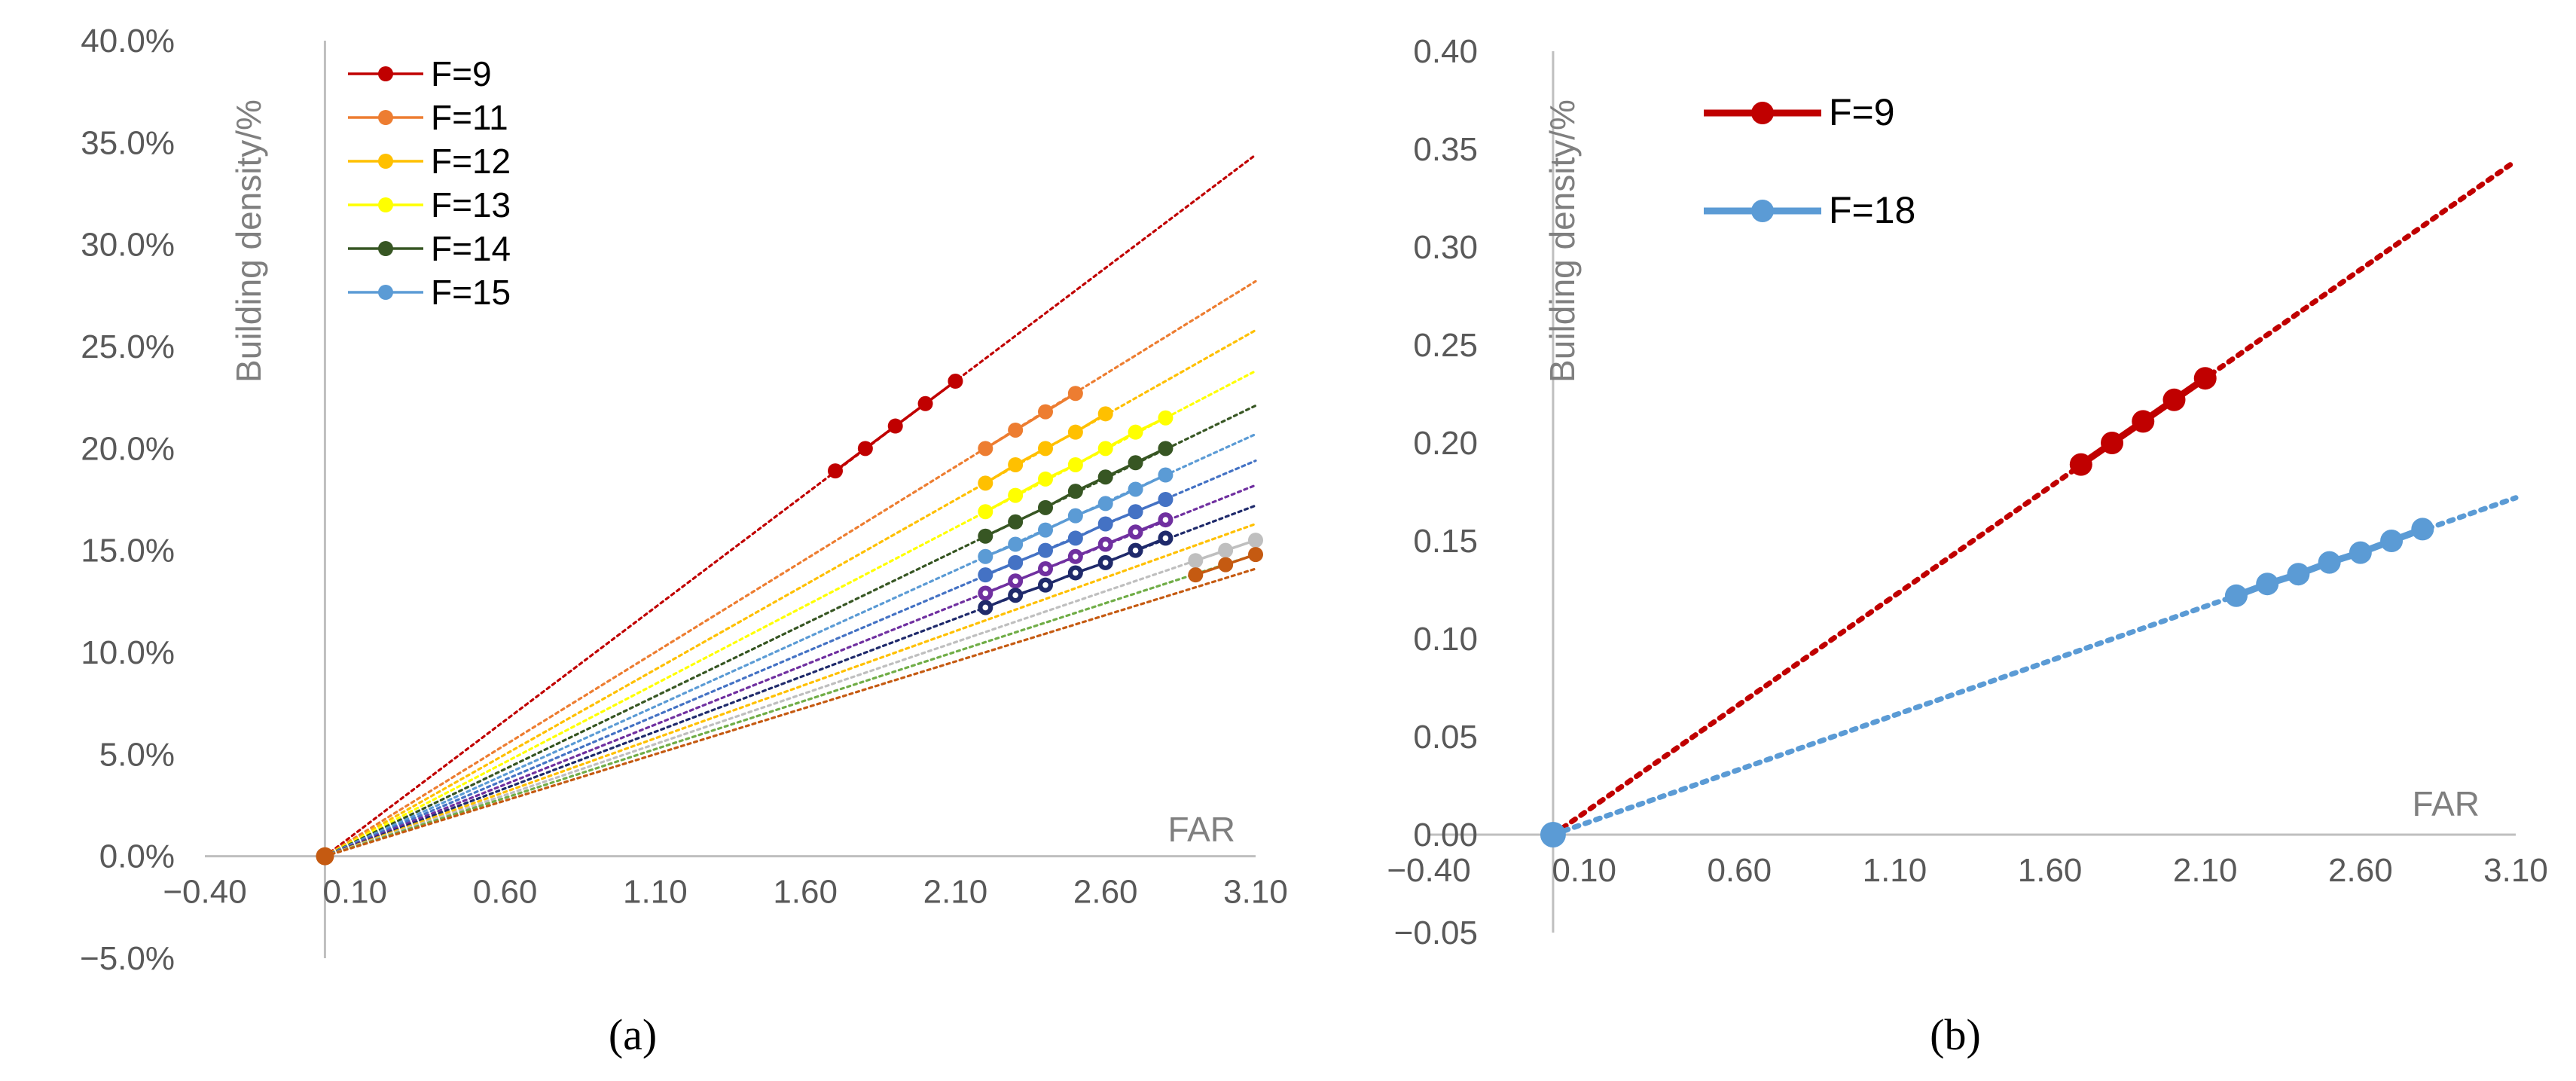 This screenshot has height=1081, width=2576. What do you see at coordinates (128, 652) in the screenshot?
I see `y-tick-label: 10.0%` at bounding box center [128, 652].